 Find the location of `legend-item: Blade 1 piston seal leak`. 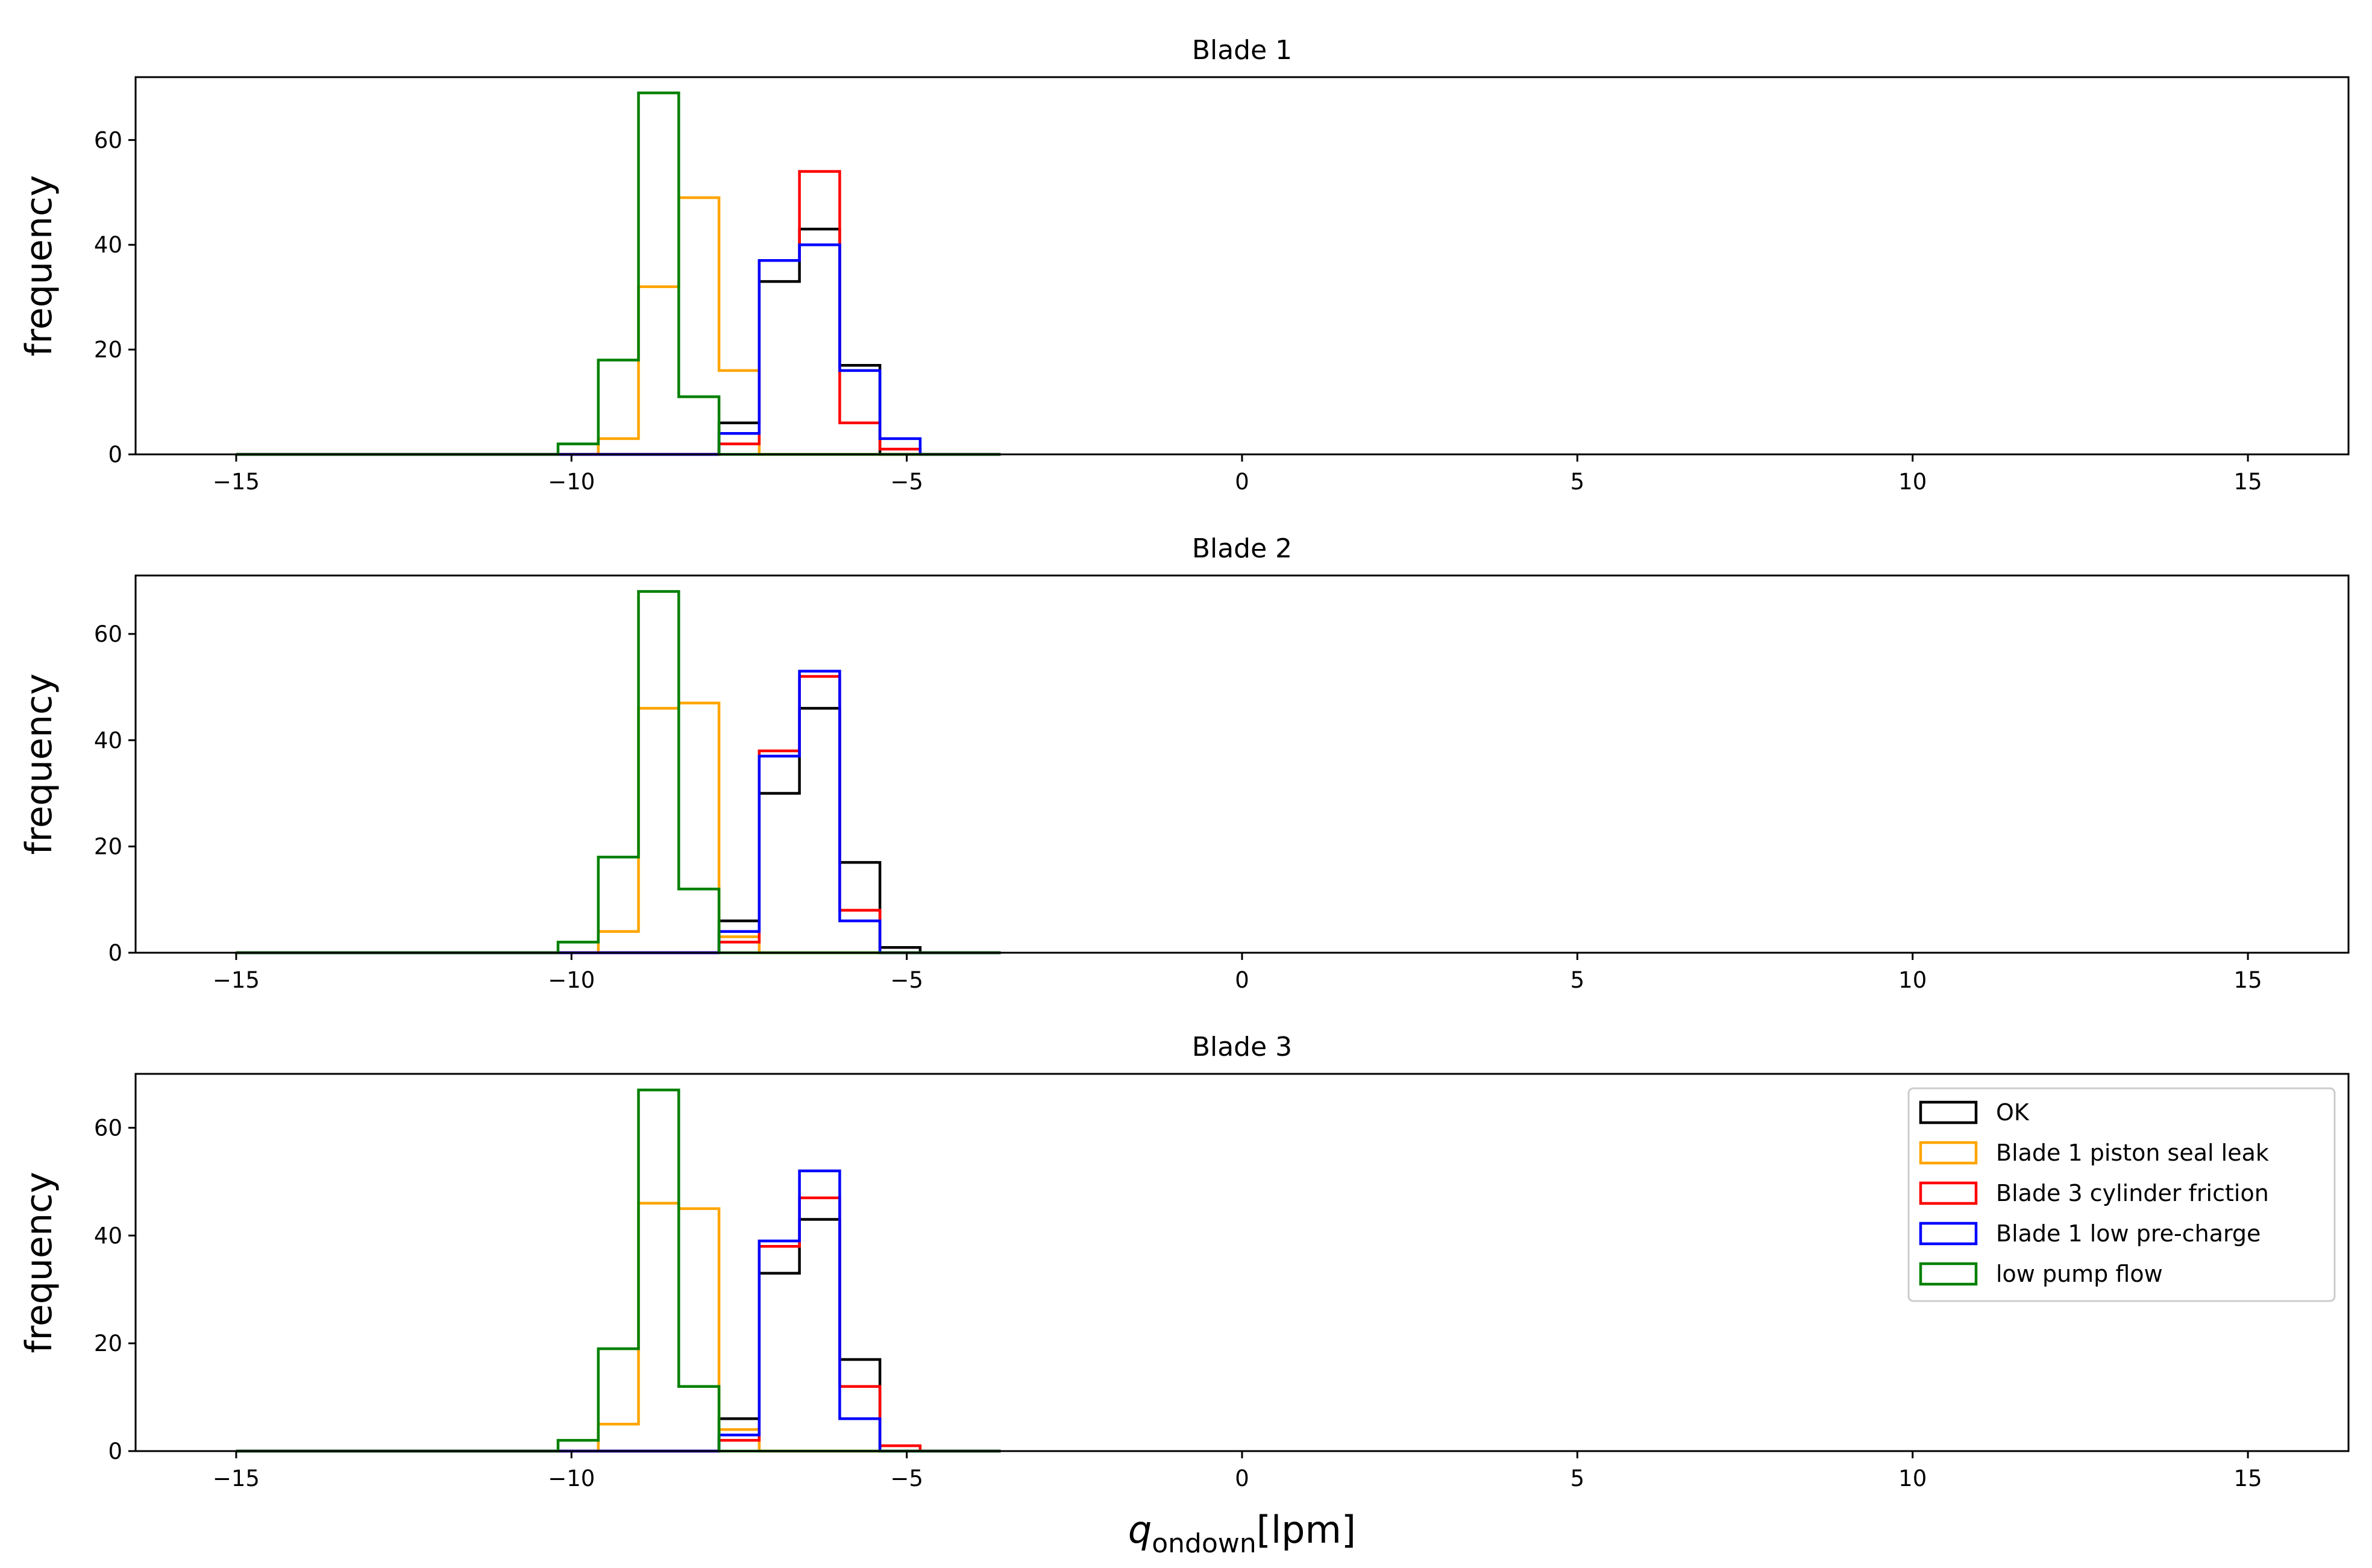

legend-item: Blade 1 piston seal leak is located at coordinates (2094, 1153).